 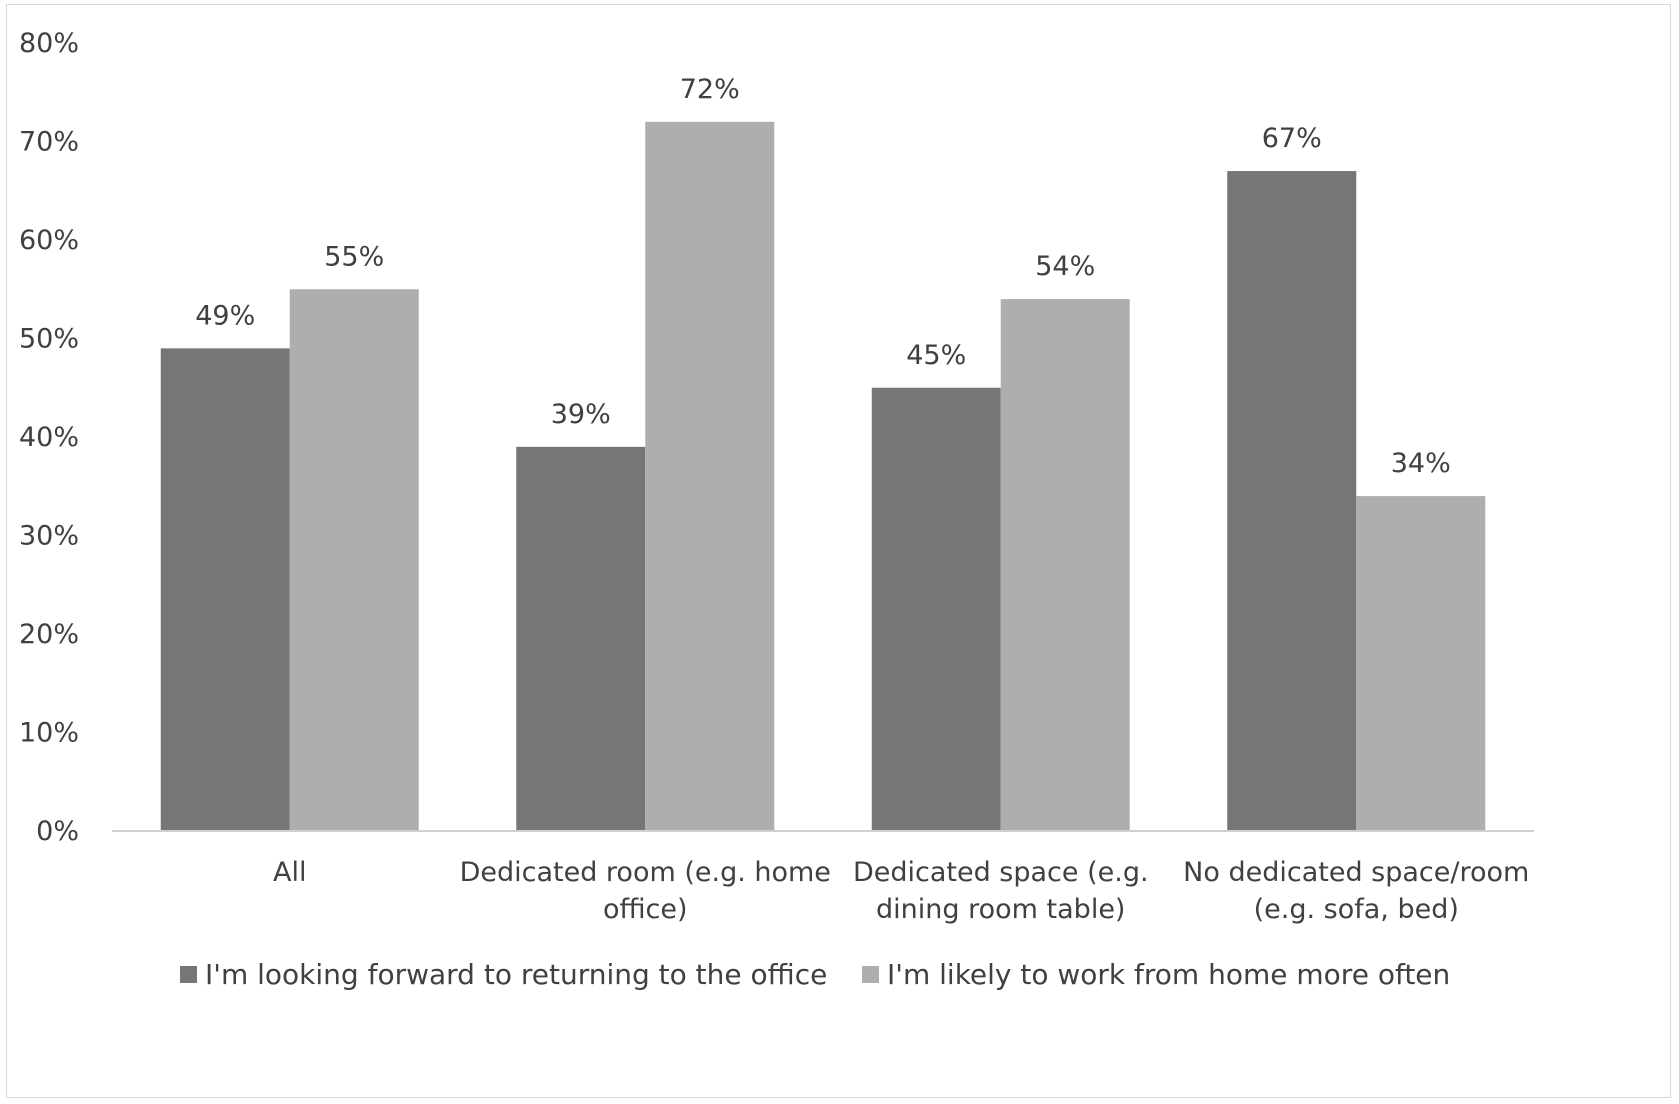 I want to click on x-tick-label: No dedicated space/room, so click(x=1356, y=872).